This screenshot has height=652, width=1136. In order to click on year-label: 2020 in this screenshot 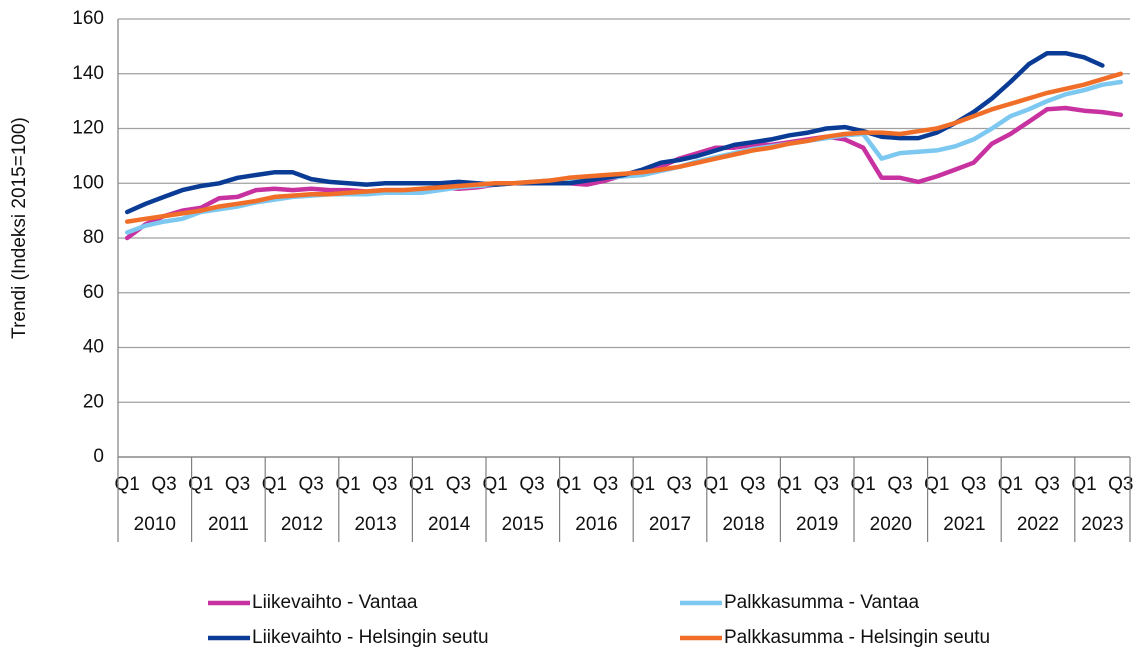, I will do `click(891, 524)`.